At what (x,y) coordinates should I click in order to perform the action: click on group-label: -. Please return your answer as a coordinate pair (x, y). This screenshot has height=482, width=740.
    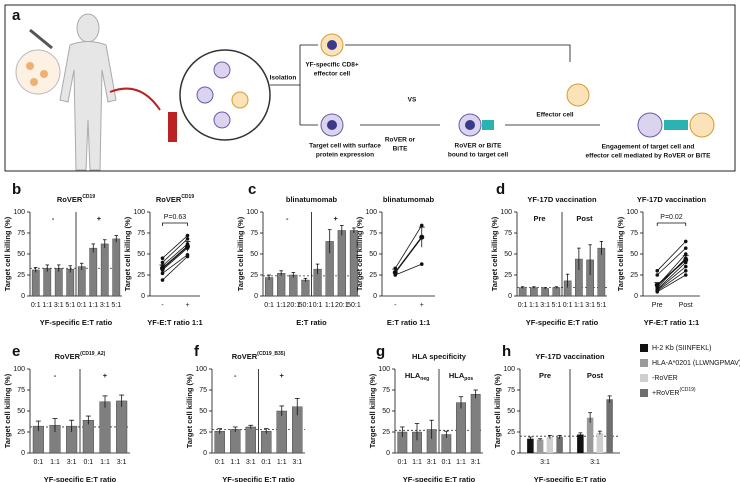
    Looking at the image, I should click on (235, 375).